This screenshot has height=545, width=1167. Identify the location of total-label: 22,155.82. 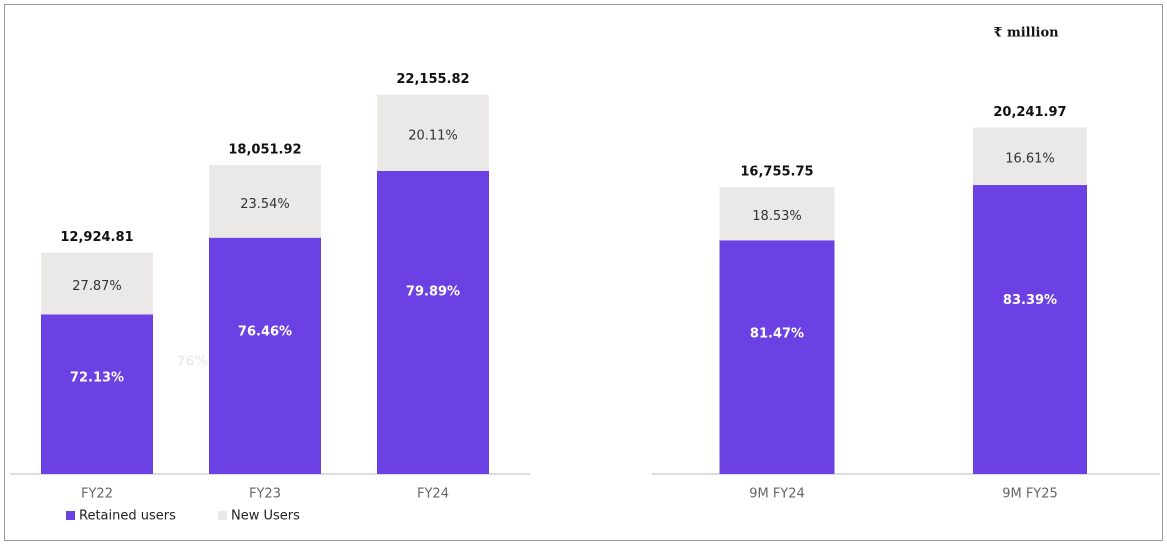
(432, 79).